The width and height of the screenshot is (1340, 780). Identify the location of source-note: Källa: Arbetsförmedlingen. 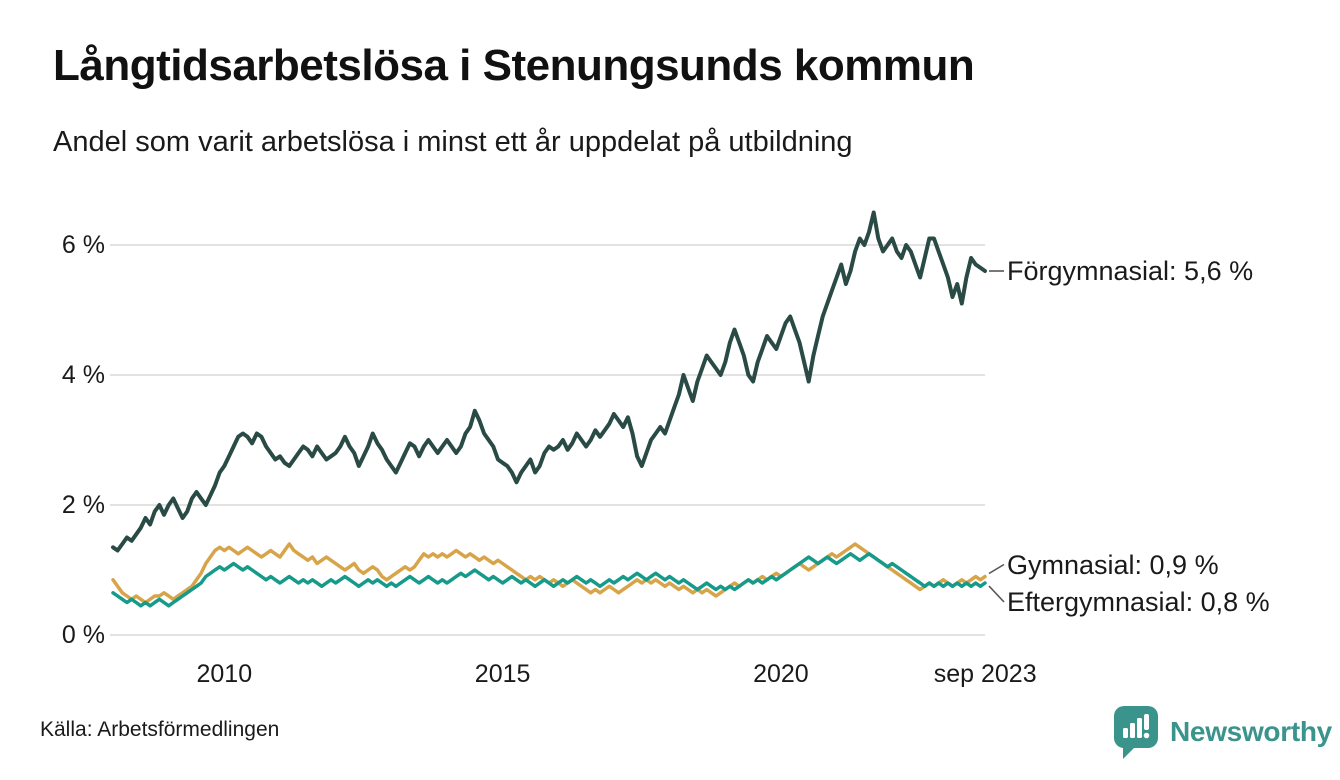
(160, 729).